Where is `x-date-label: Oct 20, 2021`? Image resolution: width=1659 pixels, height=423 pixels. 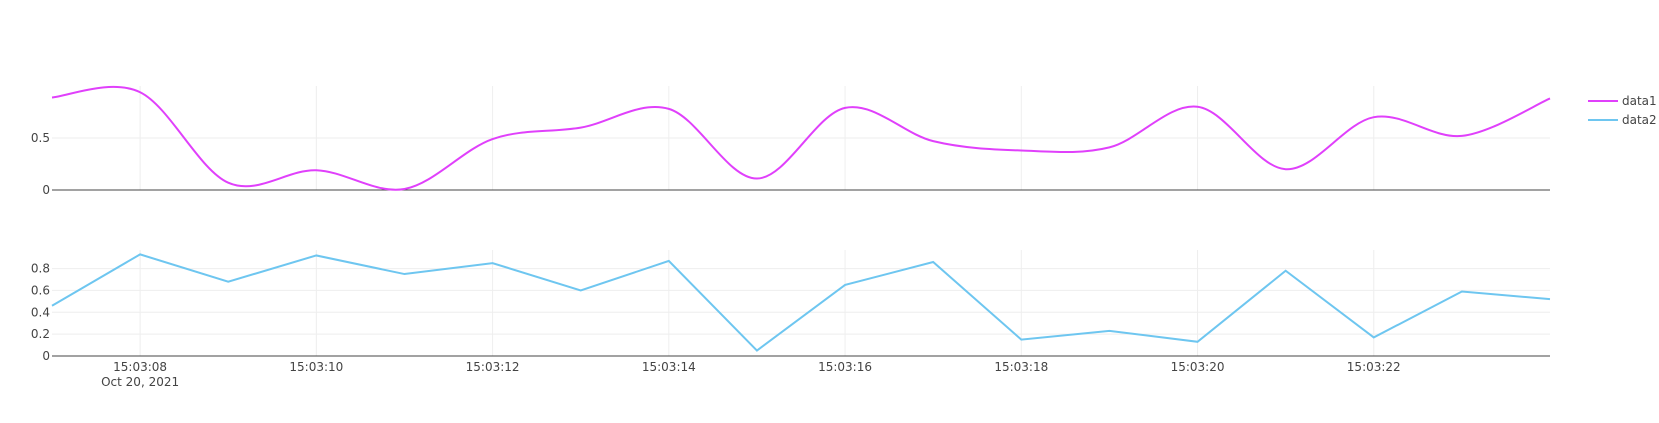
x-date-label: Oct 20, 2021 is located at coordinates (140, 382).